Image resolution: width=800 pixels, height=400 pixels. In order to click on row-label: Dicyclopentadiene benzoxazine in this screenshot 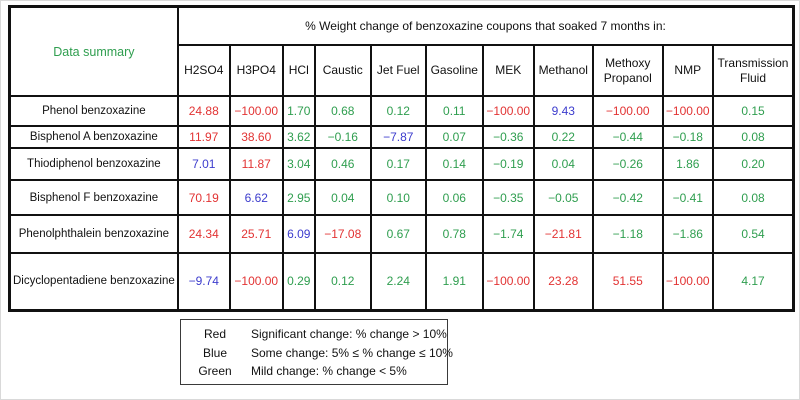, I will do `click(93, 281)`.